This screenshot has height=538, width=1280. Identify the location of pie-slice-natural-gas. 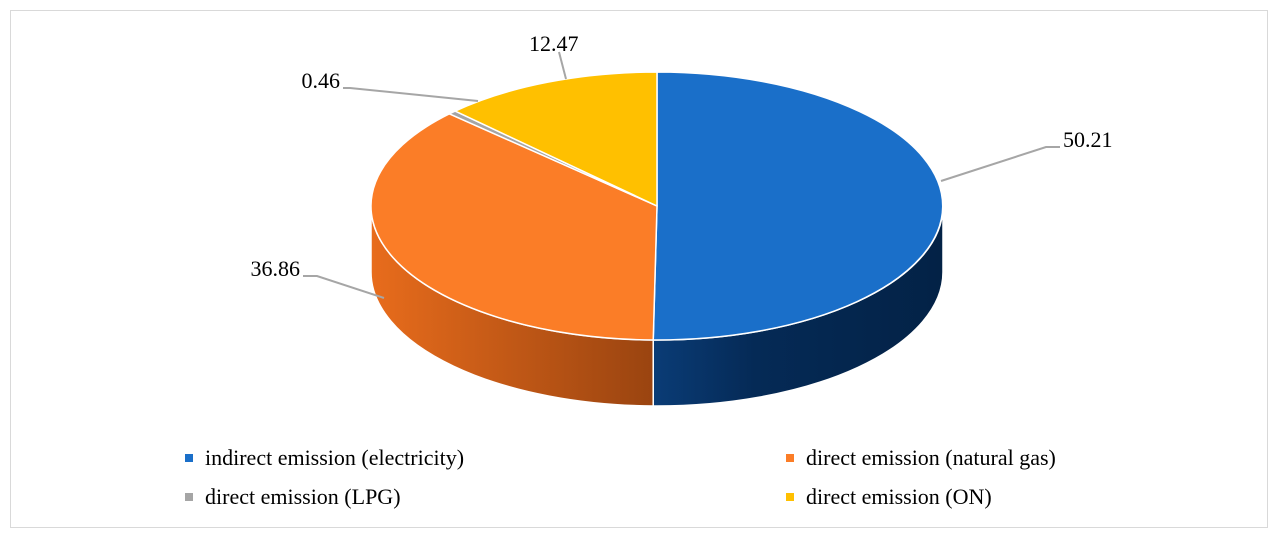
(514, 227).